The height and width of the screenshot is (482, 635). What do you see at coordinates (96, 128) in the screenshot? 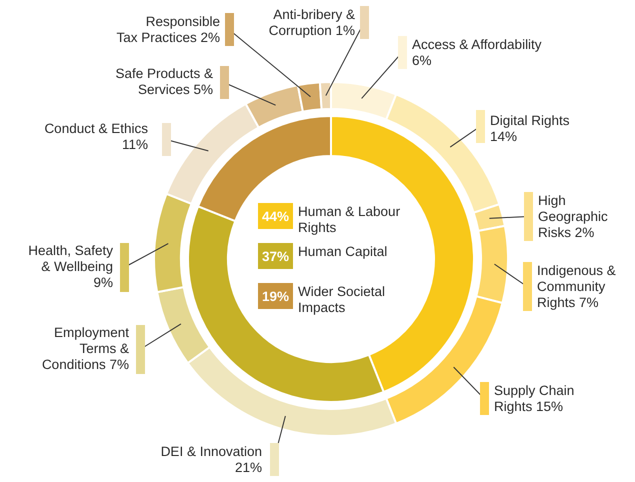
I see `slice-label: Conduct & Ethics` at bounding box center [96, 128].